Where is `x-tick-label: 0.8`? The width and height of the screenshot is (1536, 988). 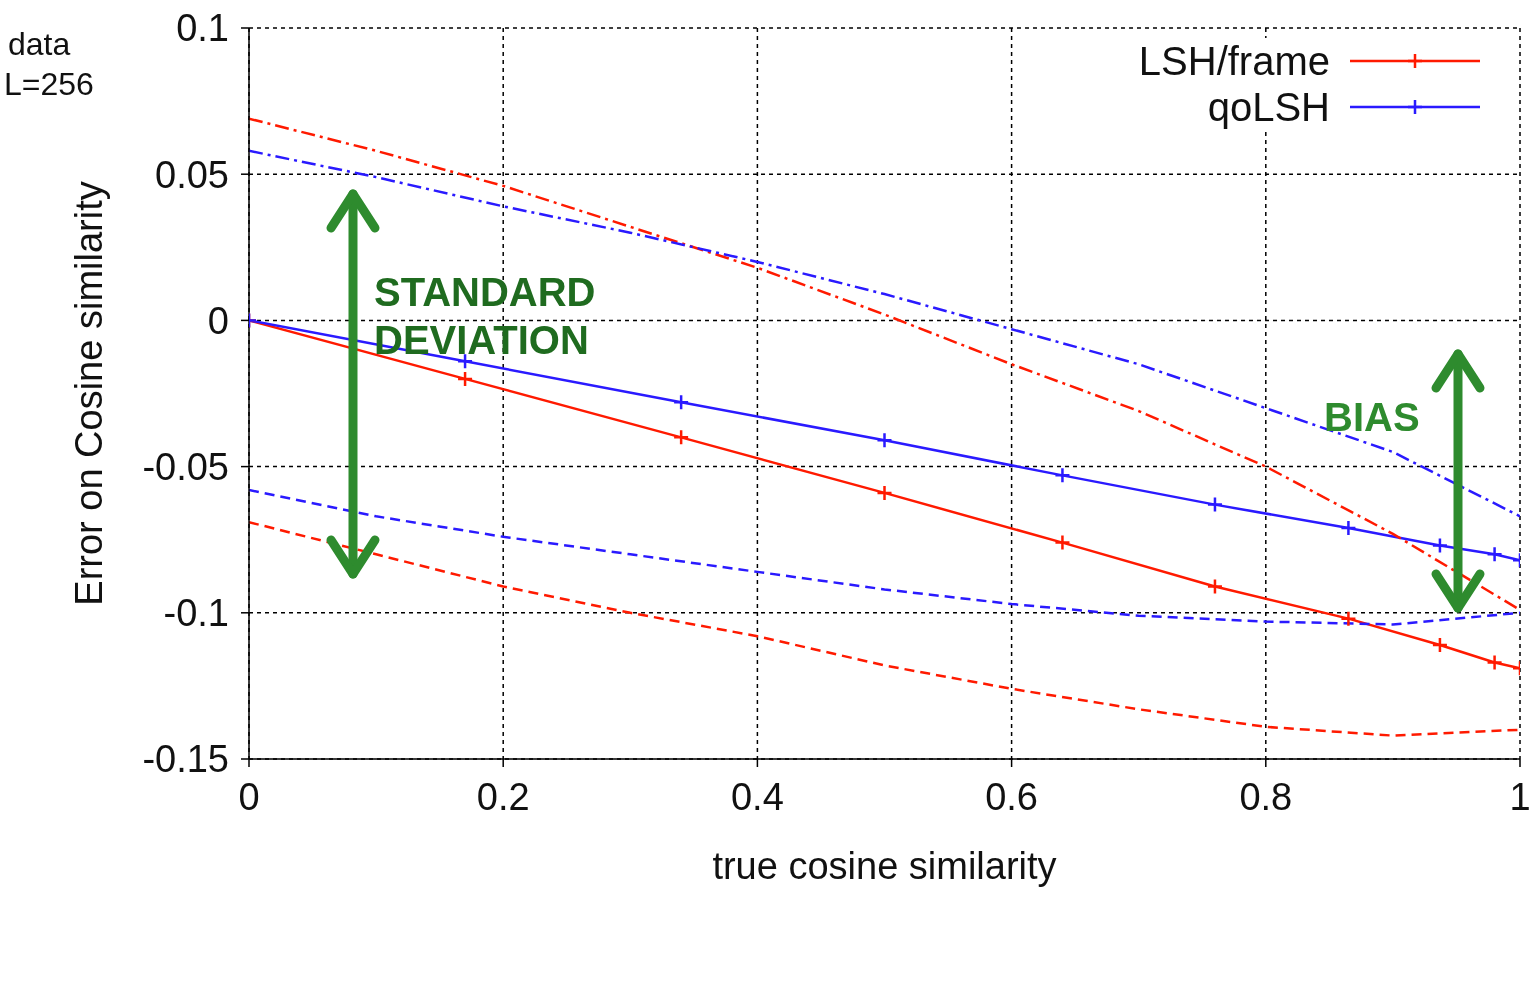
x-tick-label: 0.8 is located at coordinates (1266, 796).